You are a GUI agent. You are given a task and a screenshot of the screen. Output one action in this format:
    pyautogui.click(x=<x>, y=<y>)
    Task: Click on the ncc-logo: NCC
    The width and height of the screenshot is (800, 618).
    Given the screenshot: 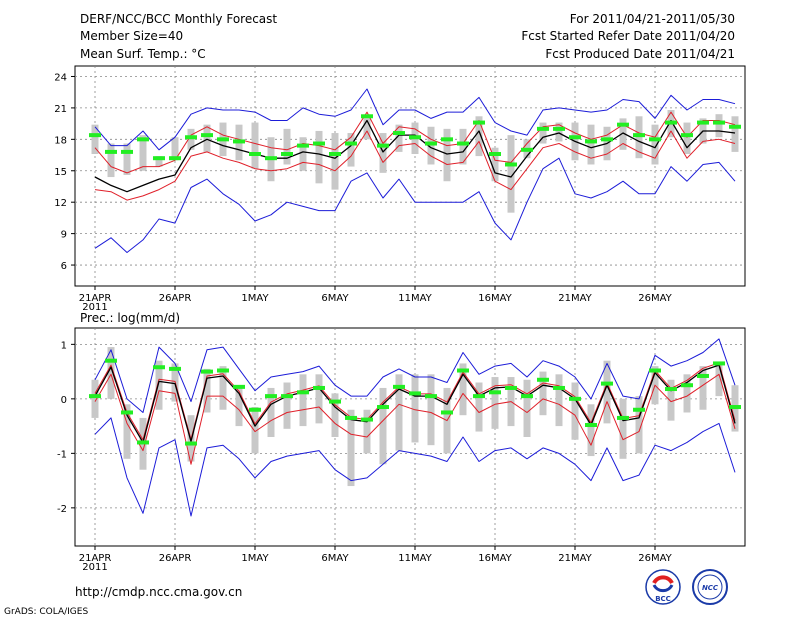 What is the action you would take?
    pyautogui.click(x=710, y=587)
    